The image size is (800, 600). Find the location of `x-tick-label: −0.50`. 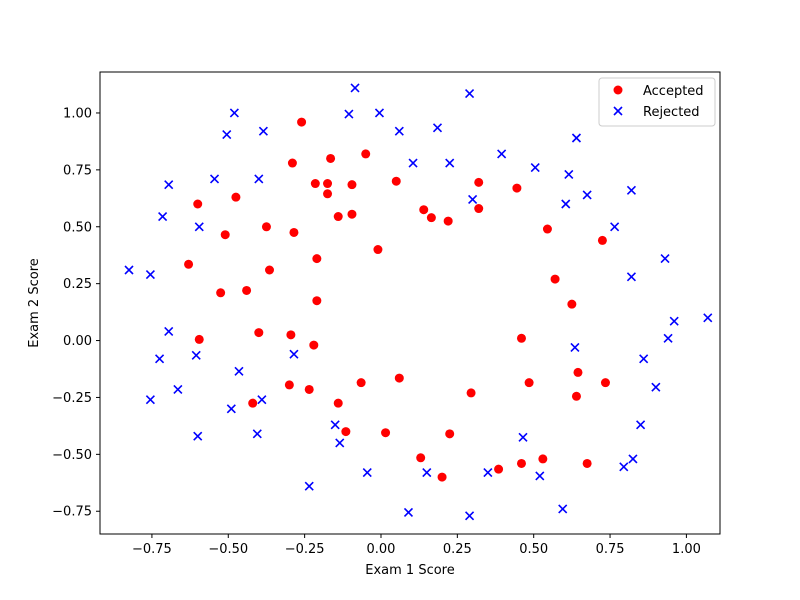

x-tick-label: −0.50 is located at coordinates (228, 549).